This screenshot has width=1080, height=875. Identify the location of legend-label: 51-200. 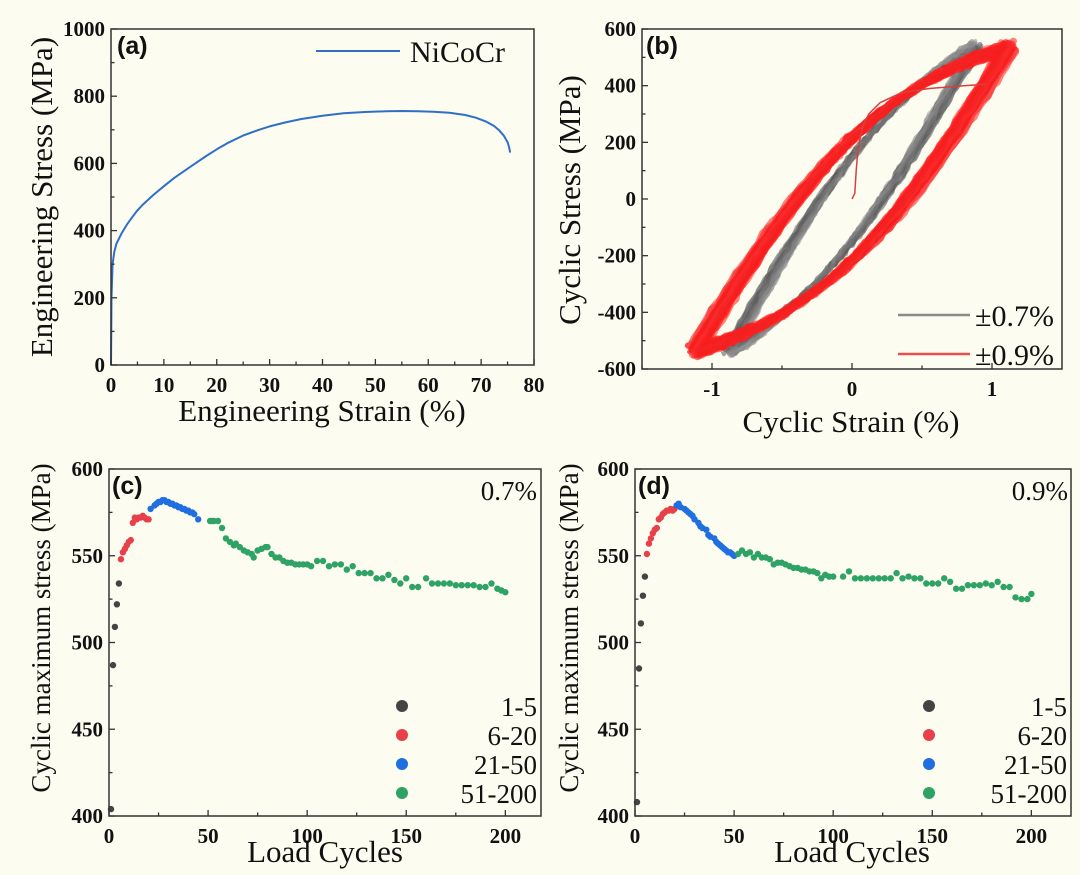
(499, 794).